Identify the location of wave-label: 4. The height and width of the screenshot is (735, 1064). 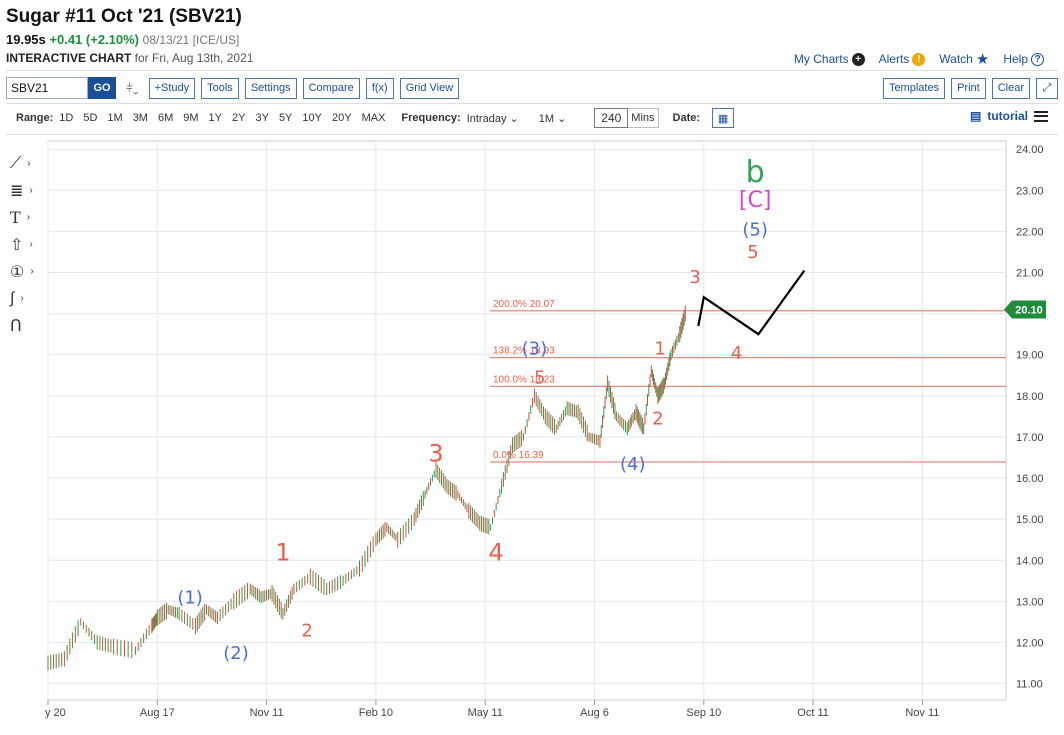
(736, 353).